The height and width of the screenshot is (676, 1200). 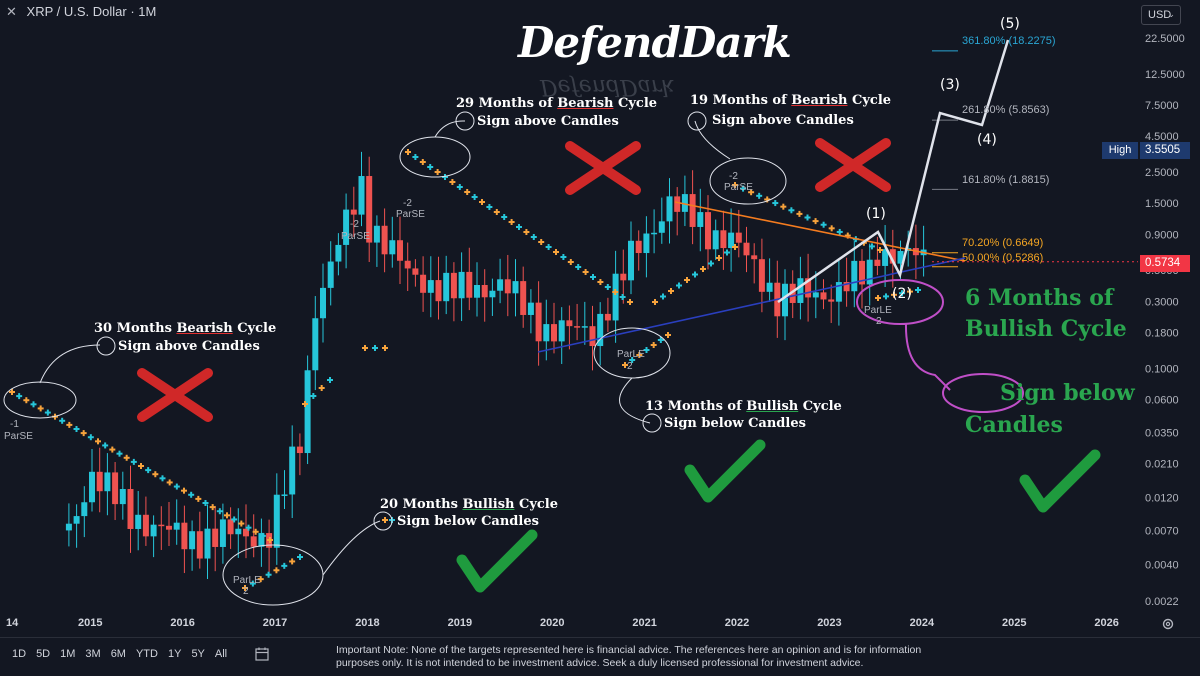 I want to click on annotation-29m-bearish-sub: Sign above Candles, so click(x=548, y=121).